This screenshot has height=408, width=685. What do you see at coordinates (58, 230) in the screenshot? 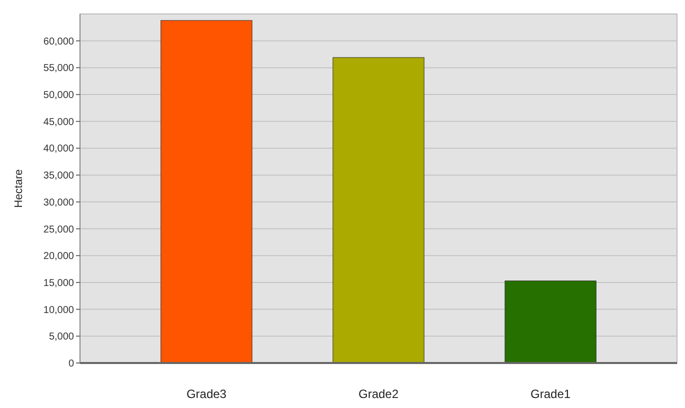
I see `y-tick-label: 25,000` at bounding box center [58, 230].